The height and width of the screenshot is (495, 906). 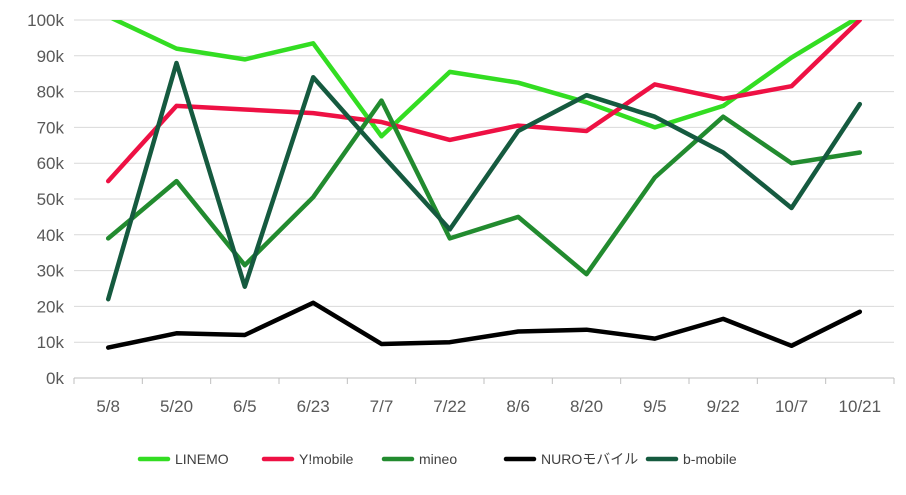 What do you see at coordinates (723, 406) in the screenshot?
I see `x-tick-label: 9/22` at bounding box center [723, 406].